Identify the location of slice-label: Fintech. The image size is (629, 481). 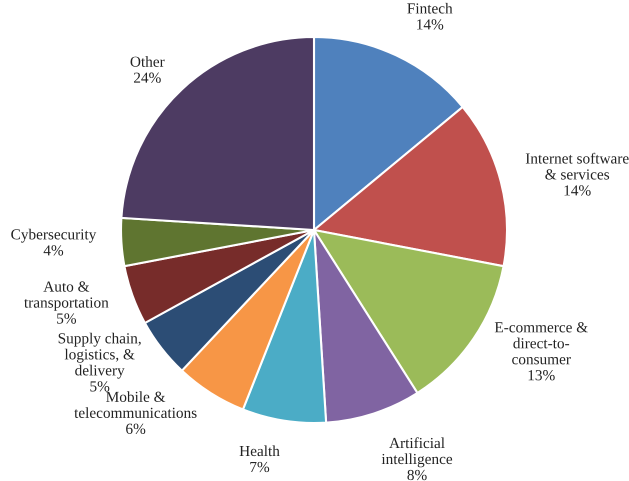
(429, 8).